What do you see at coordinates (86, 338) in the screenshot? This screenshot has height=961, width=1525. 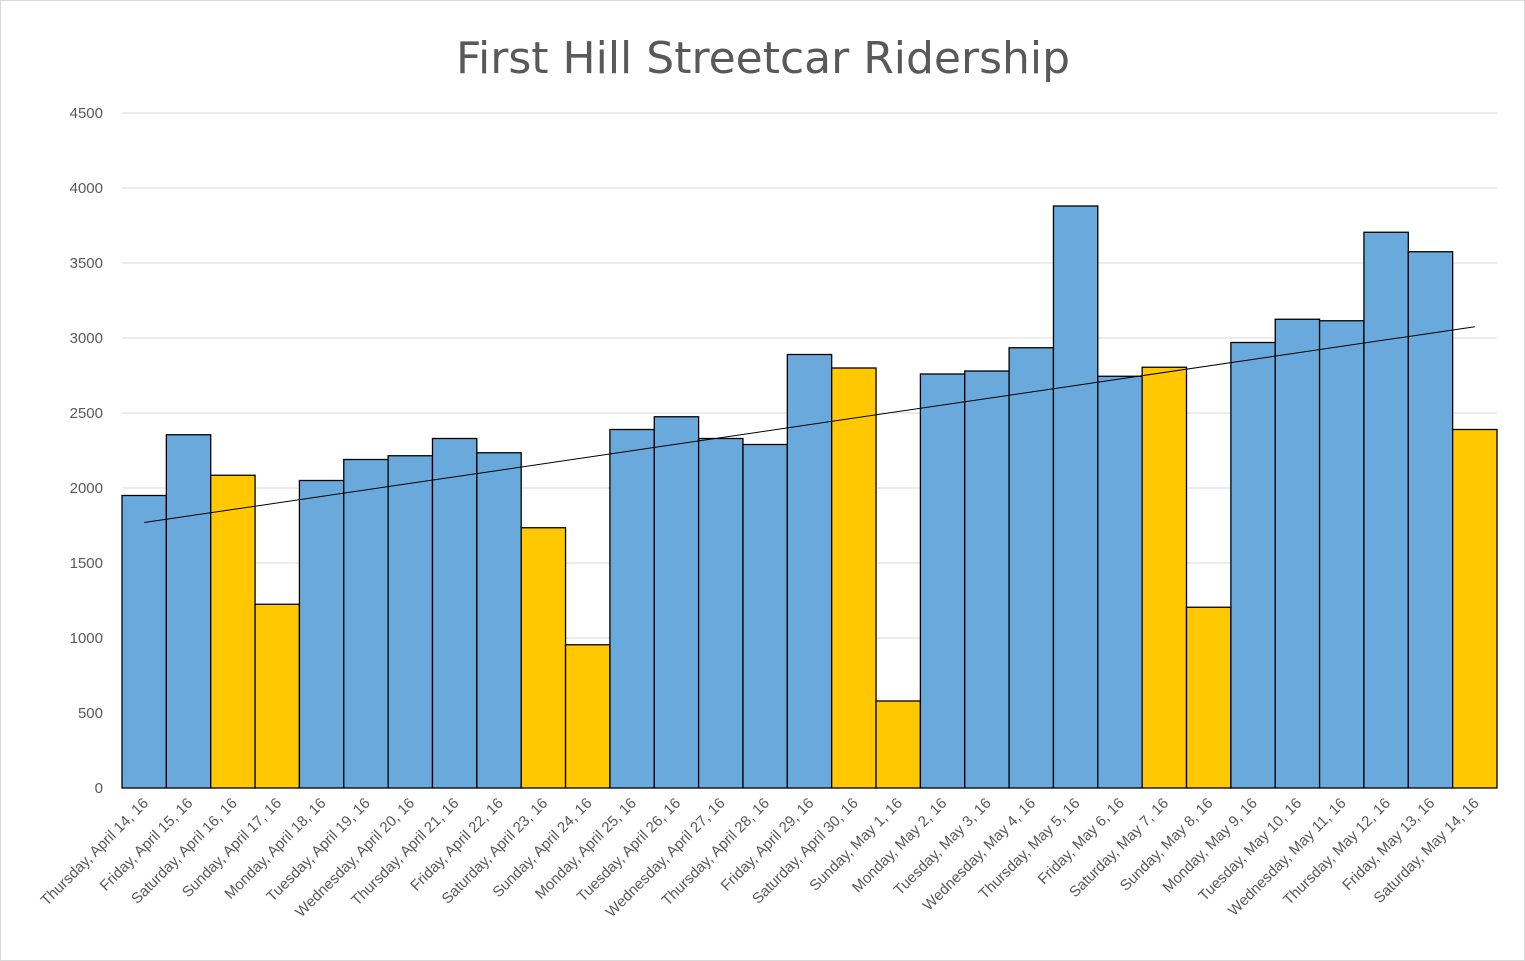 I see `y-tick-label-3000: 3000` at bounding box center [86, 338].